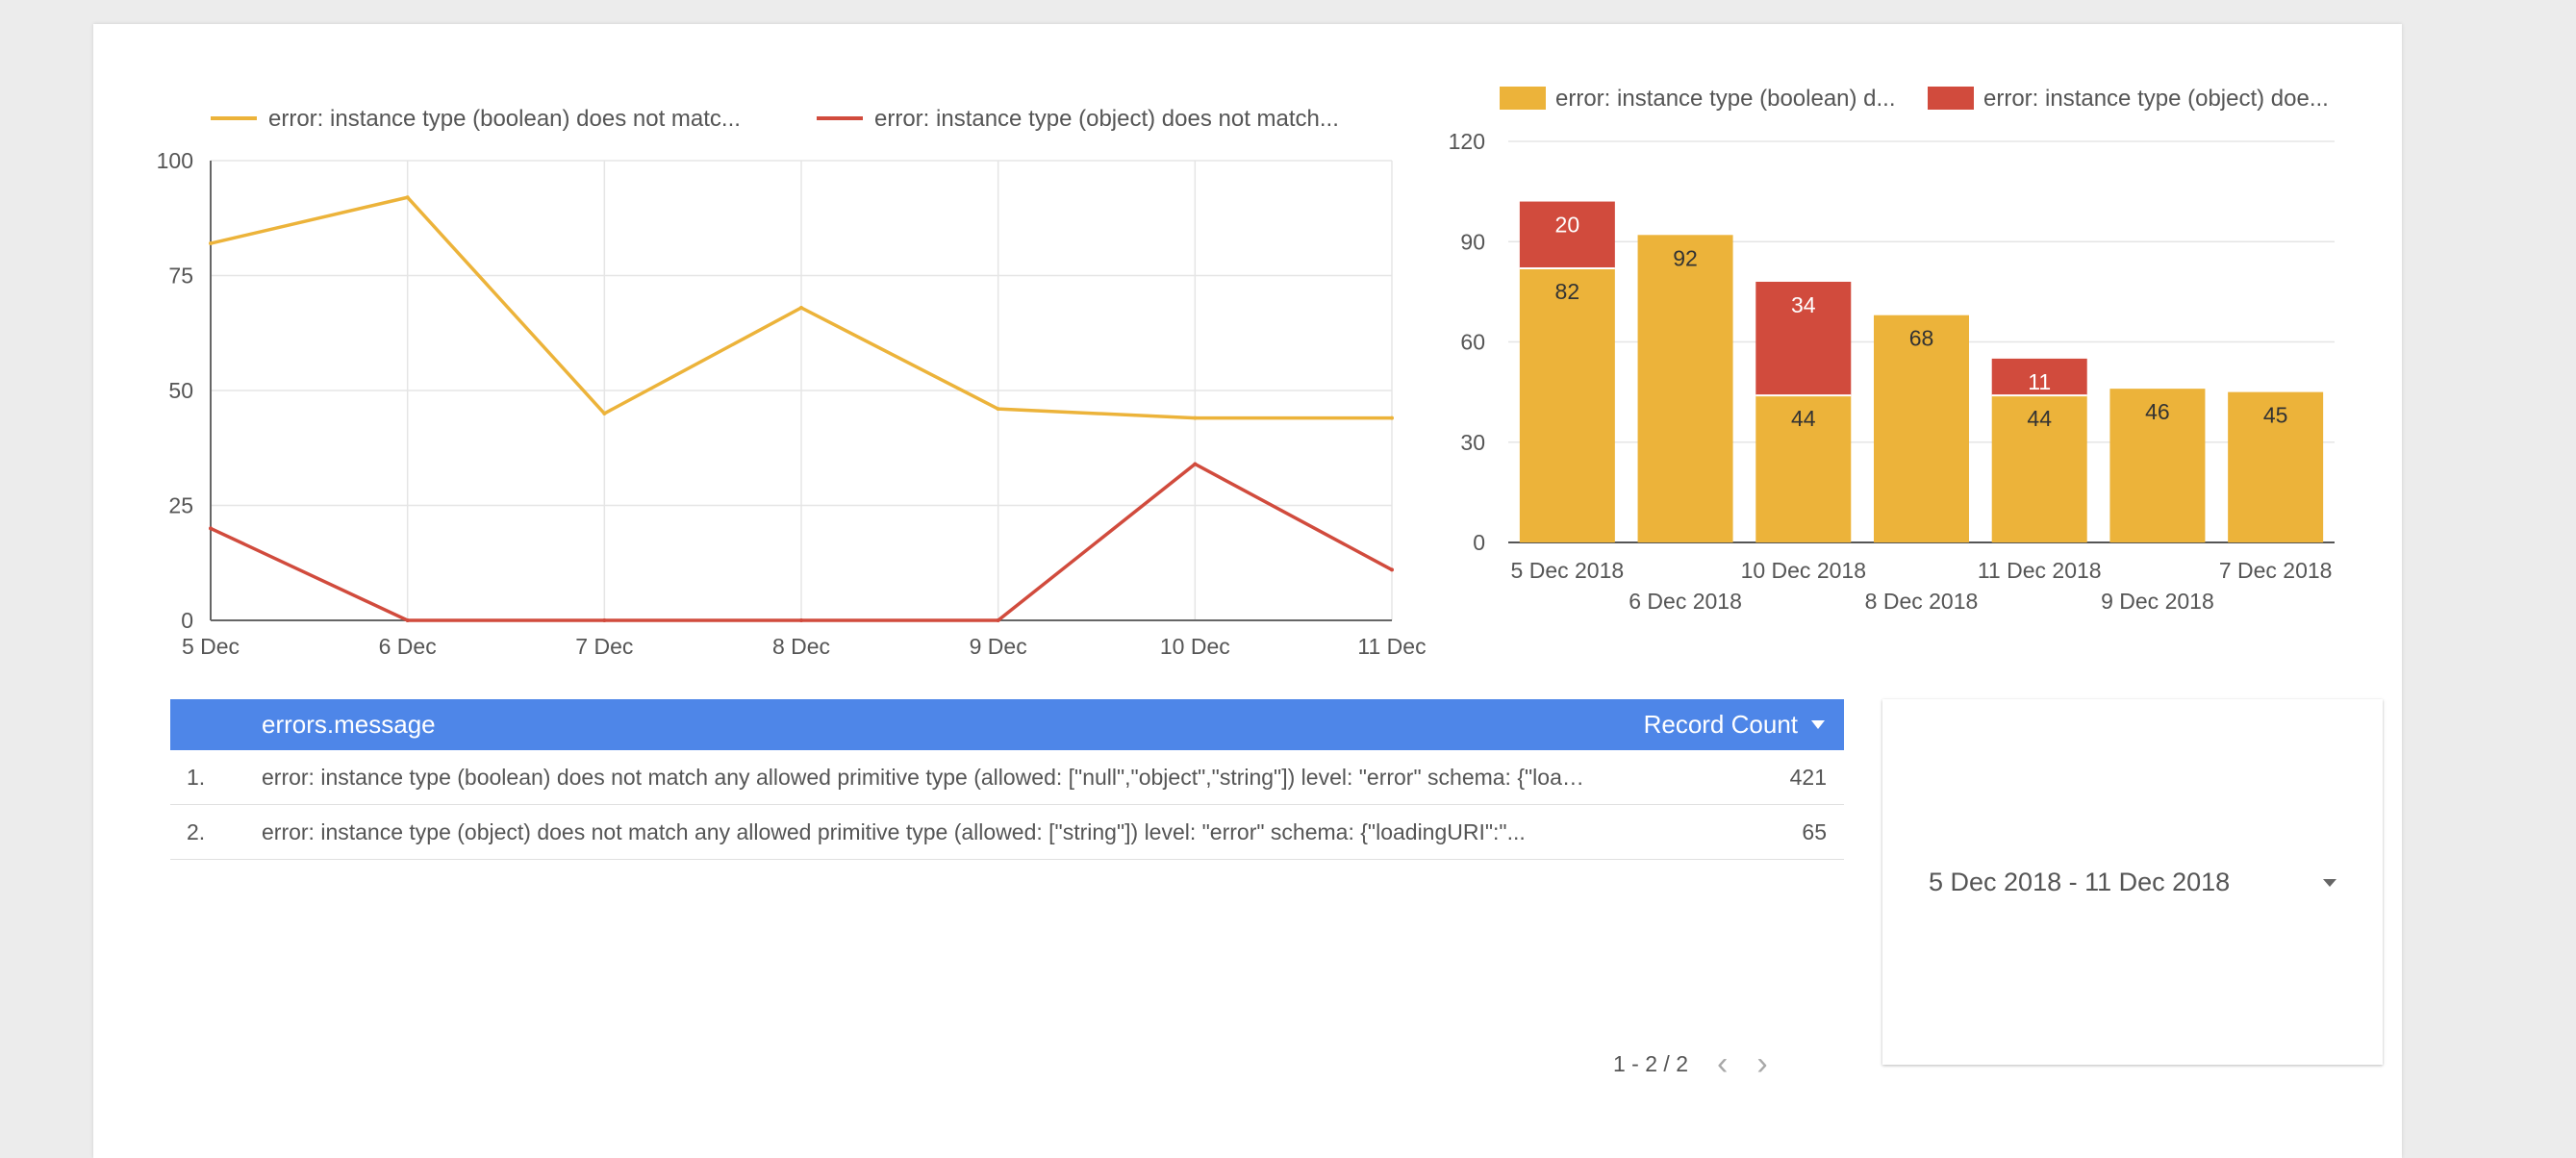 Image resolution: width=2576 pixels, height=1158 pixels. I want to click on table-pagination: 1 - 2 / 2 ‹ ›, so click(1690, 1064).